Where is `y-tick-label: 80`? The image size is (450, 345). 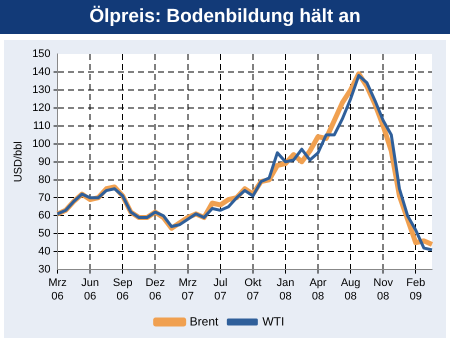
y-tick-label: 80 is located at coordinates (44, 180).